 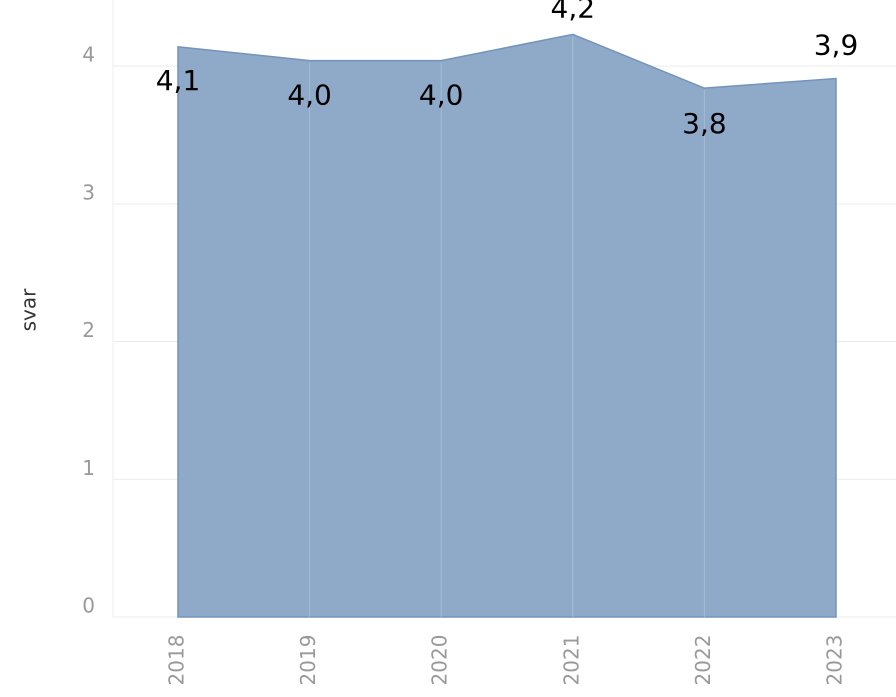 I want to click on data-label: 3,9, so click(x=836, y=45).